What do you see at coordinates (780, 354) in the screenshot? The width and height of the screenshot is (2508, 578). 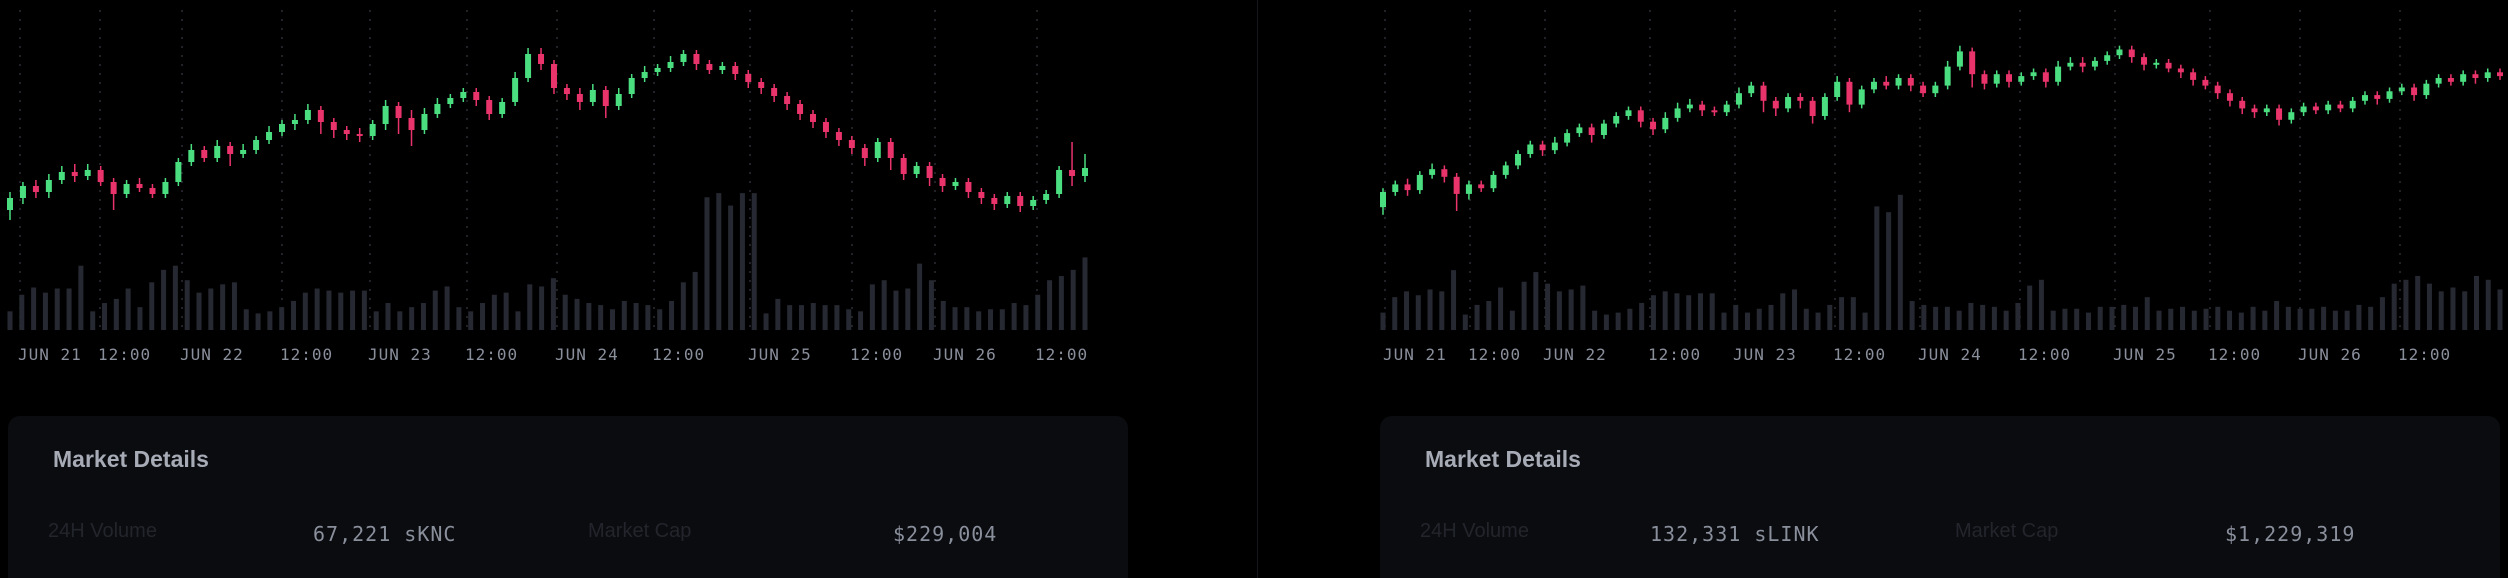 I see `x-tick-label: JUN 25` at bounding box center [780, 354].